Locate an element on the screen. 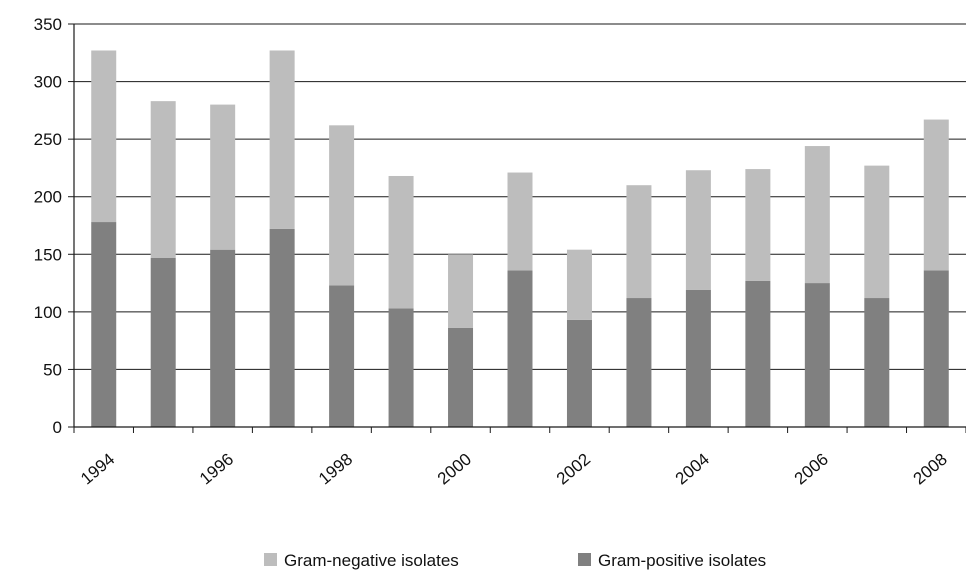 The image size is (966, 577). x-axis-tick-labels: 1994 1996 1998 2000 2002 2004 2006 2008 is located at coordinates (514, 469).